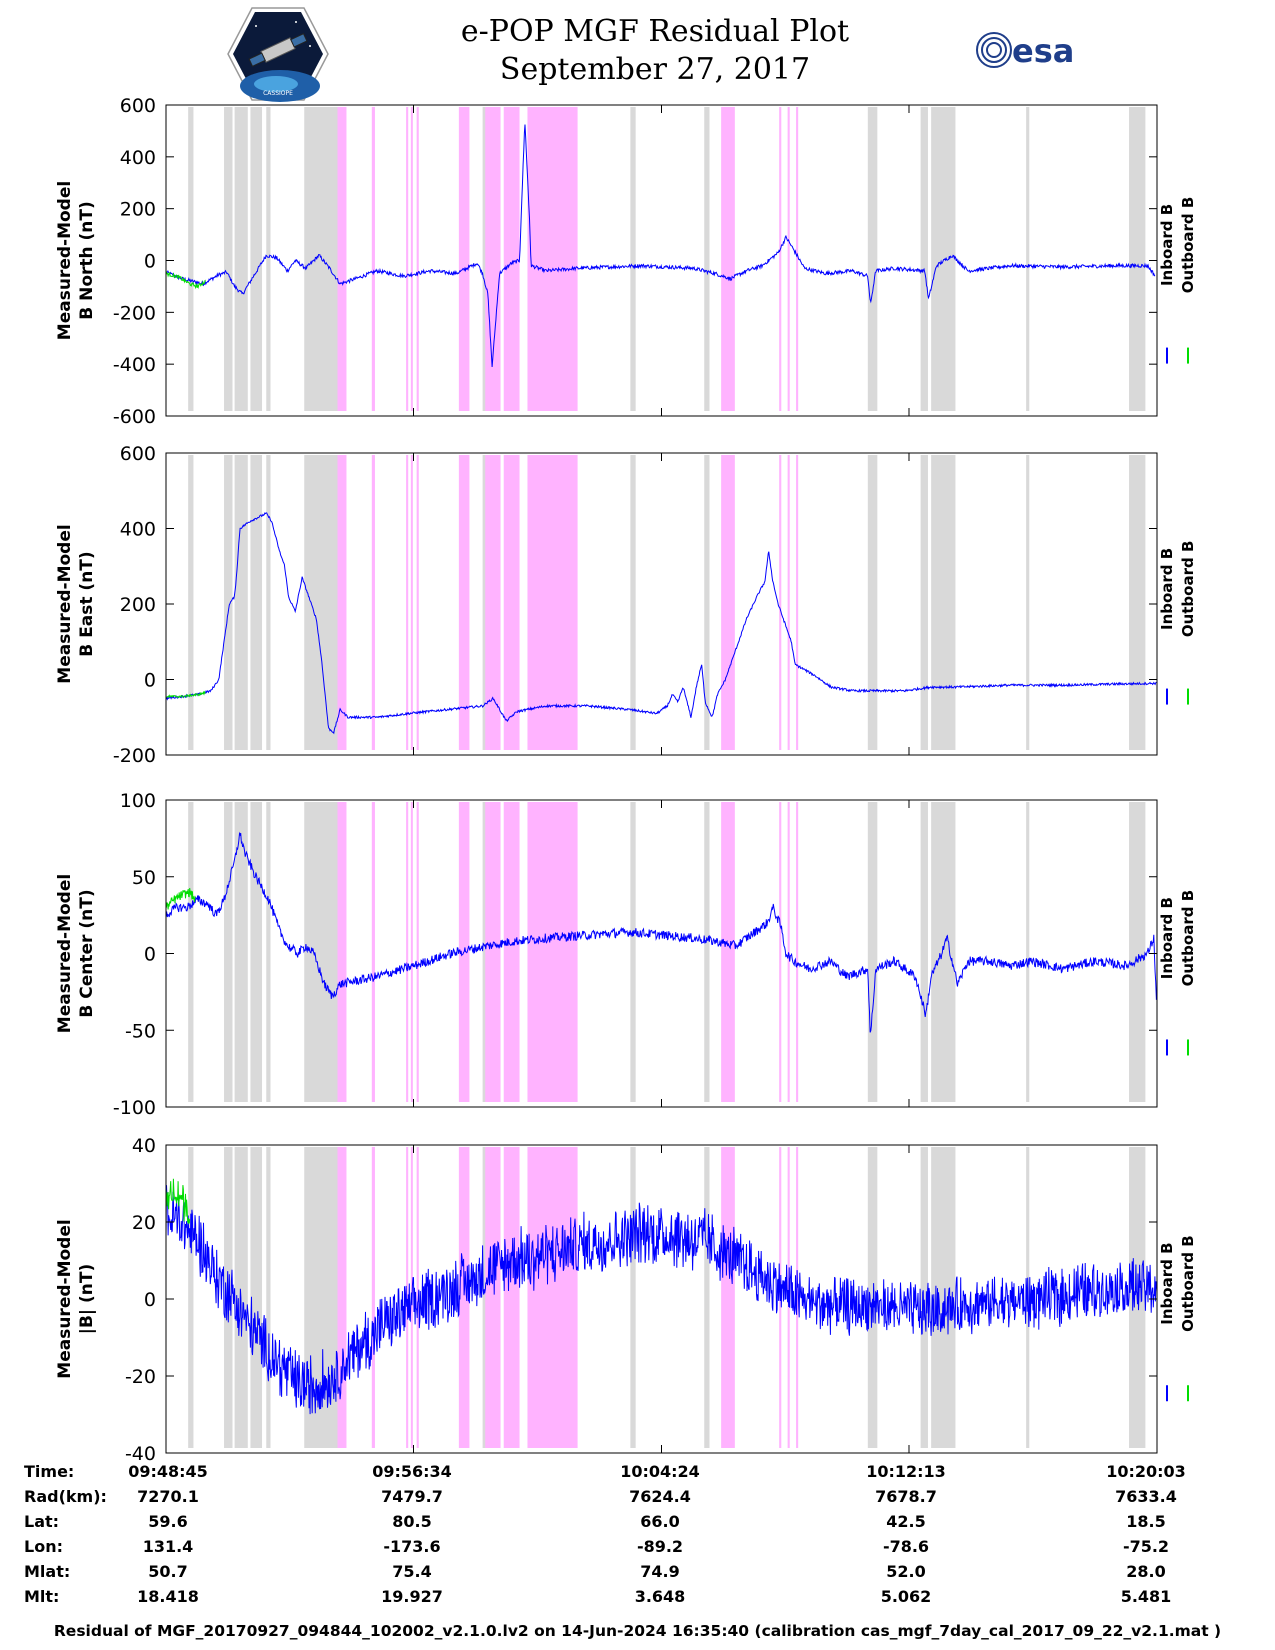  Describe the element at coordinates (906, 1546) in the screenshot. I see `meta-cell: -78.6` at that location.